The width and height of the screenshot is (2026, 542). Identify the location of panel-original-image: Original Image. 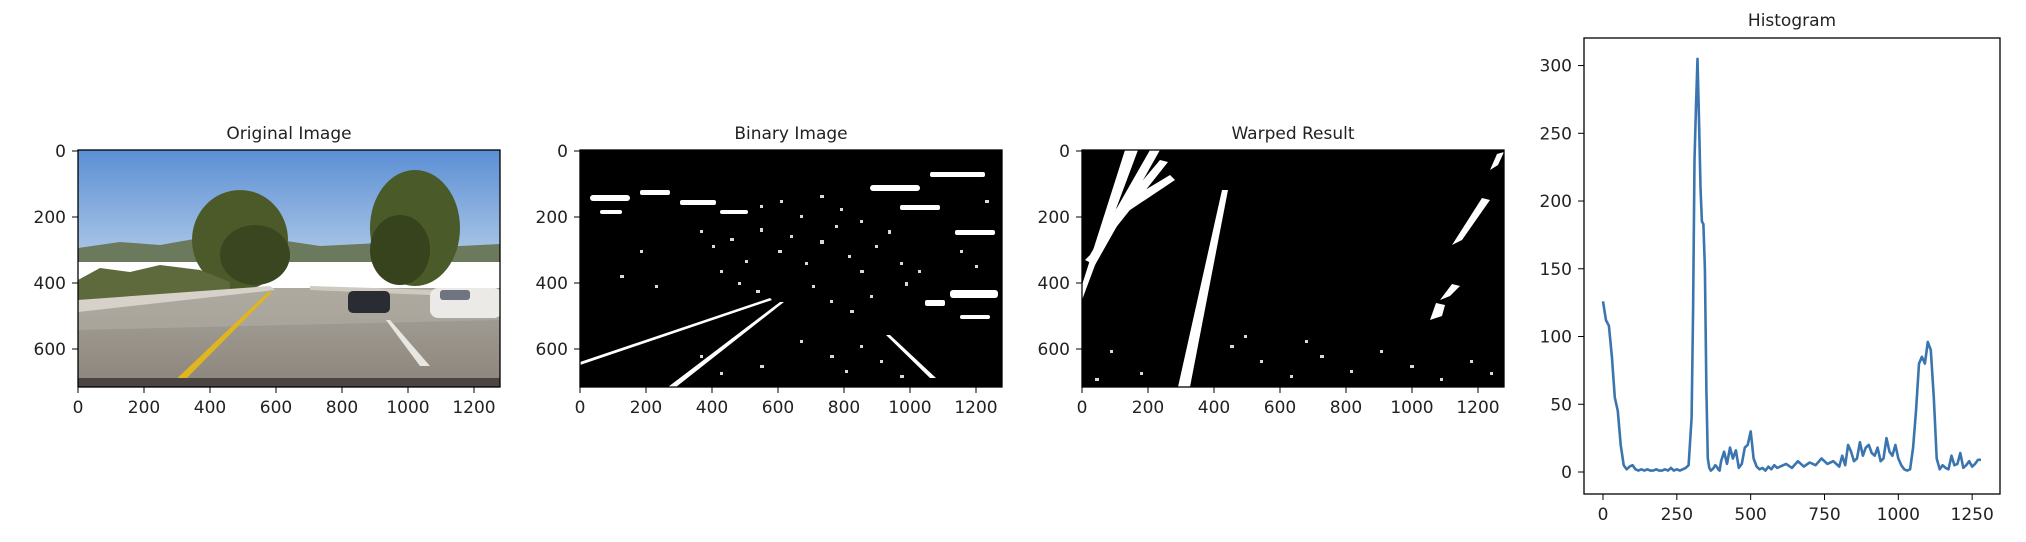
(267, 271).